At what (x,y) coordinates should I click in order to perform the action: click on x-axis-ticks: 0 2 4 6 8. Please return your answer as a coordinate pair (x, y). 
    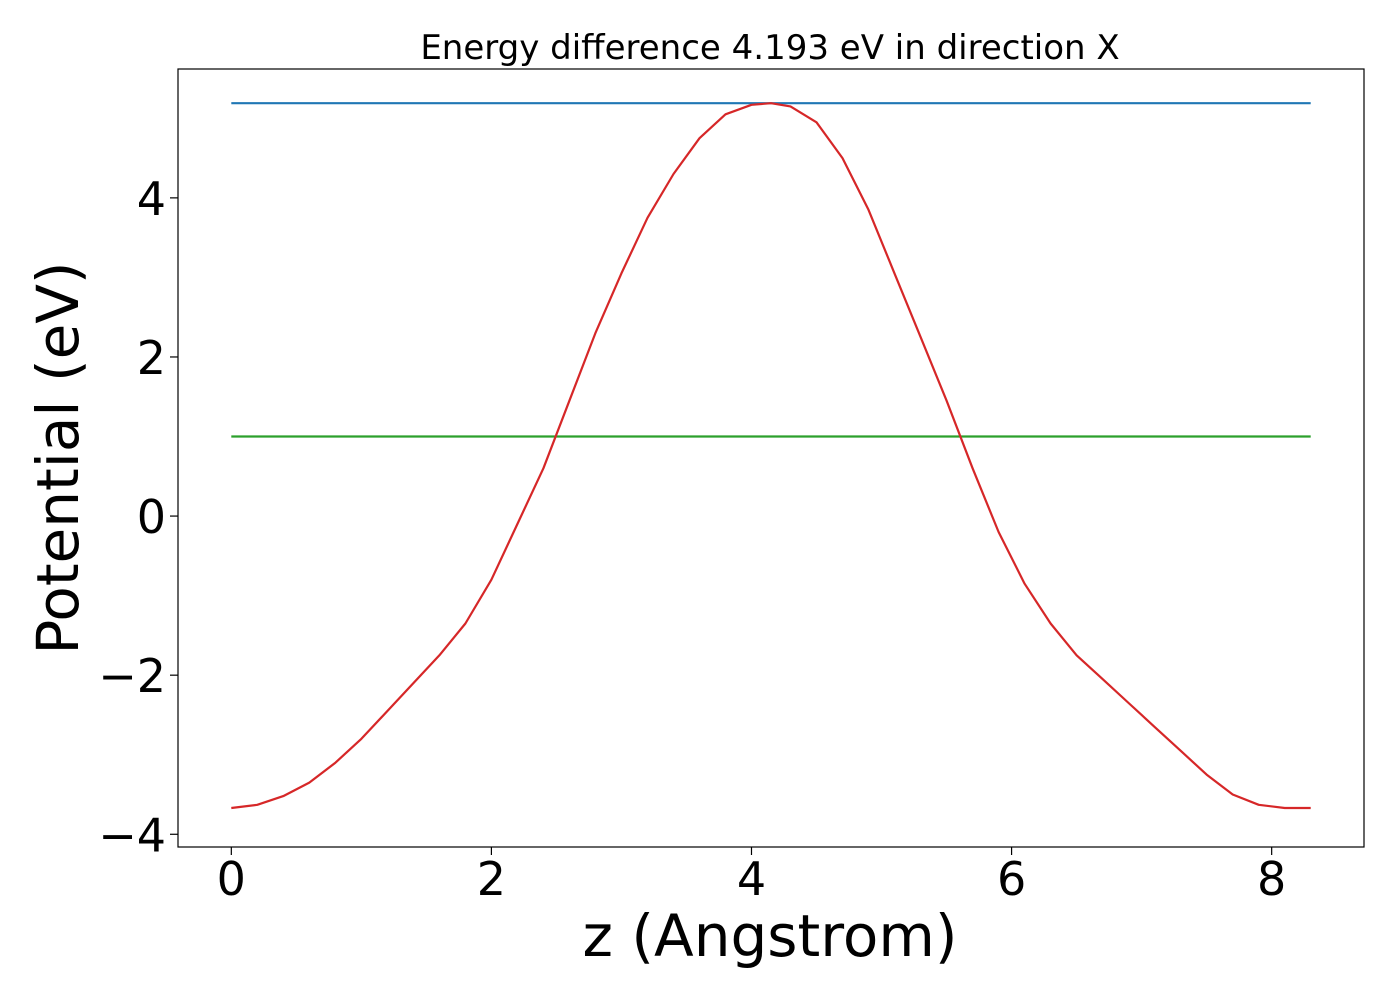
    Looking at the image, I should click on (751, 876).